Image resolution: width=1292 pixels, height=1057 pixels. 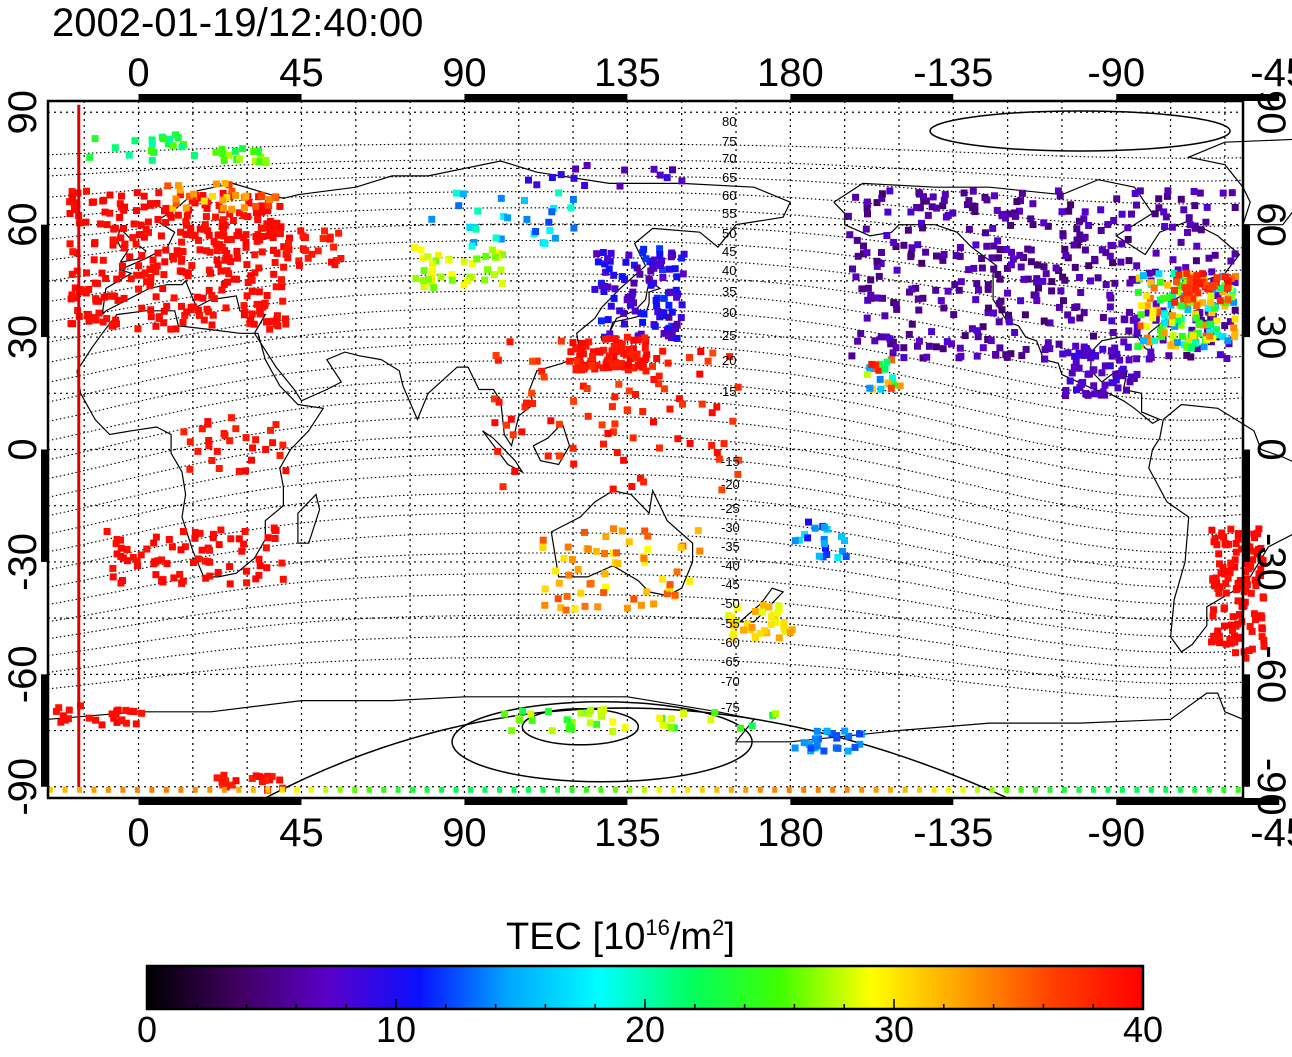 What do you see at coordinates (627, 337) in the screenshot?
I see `cell-taiwan-south` at bounding box center [627, 337].